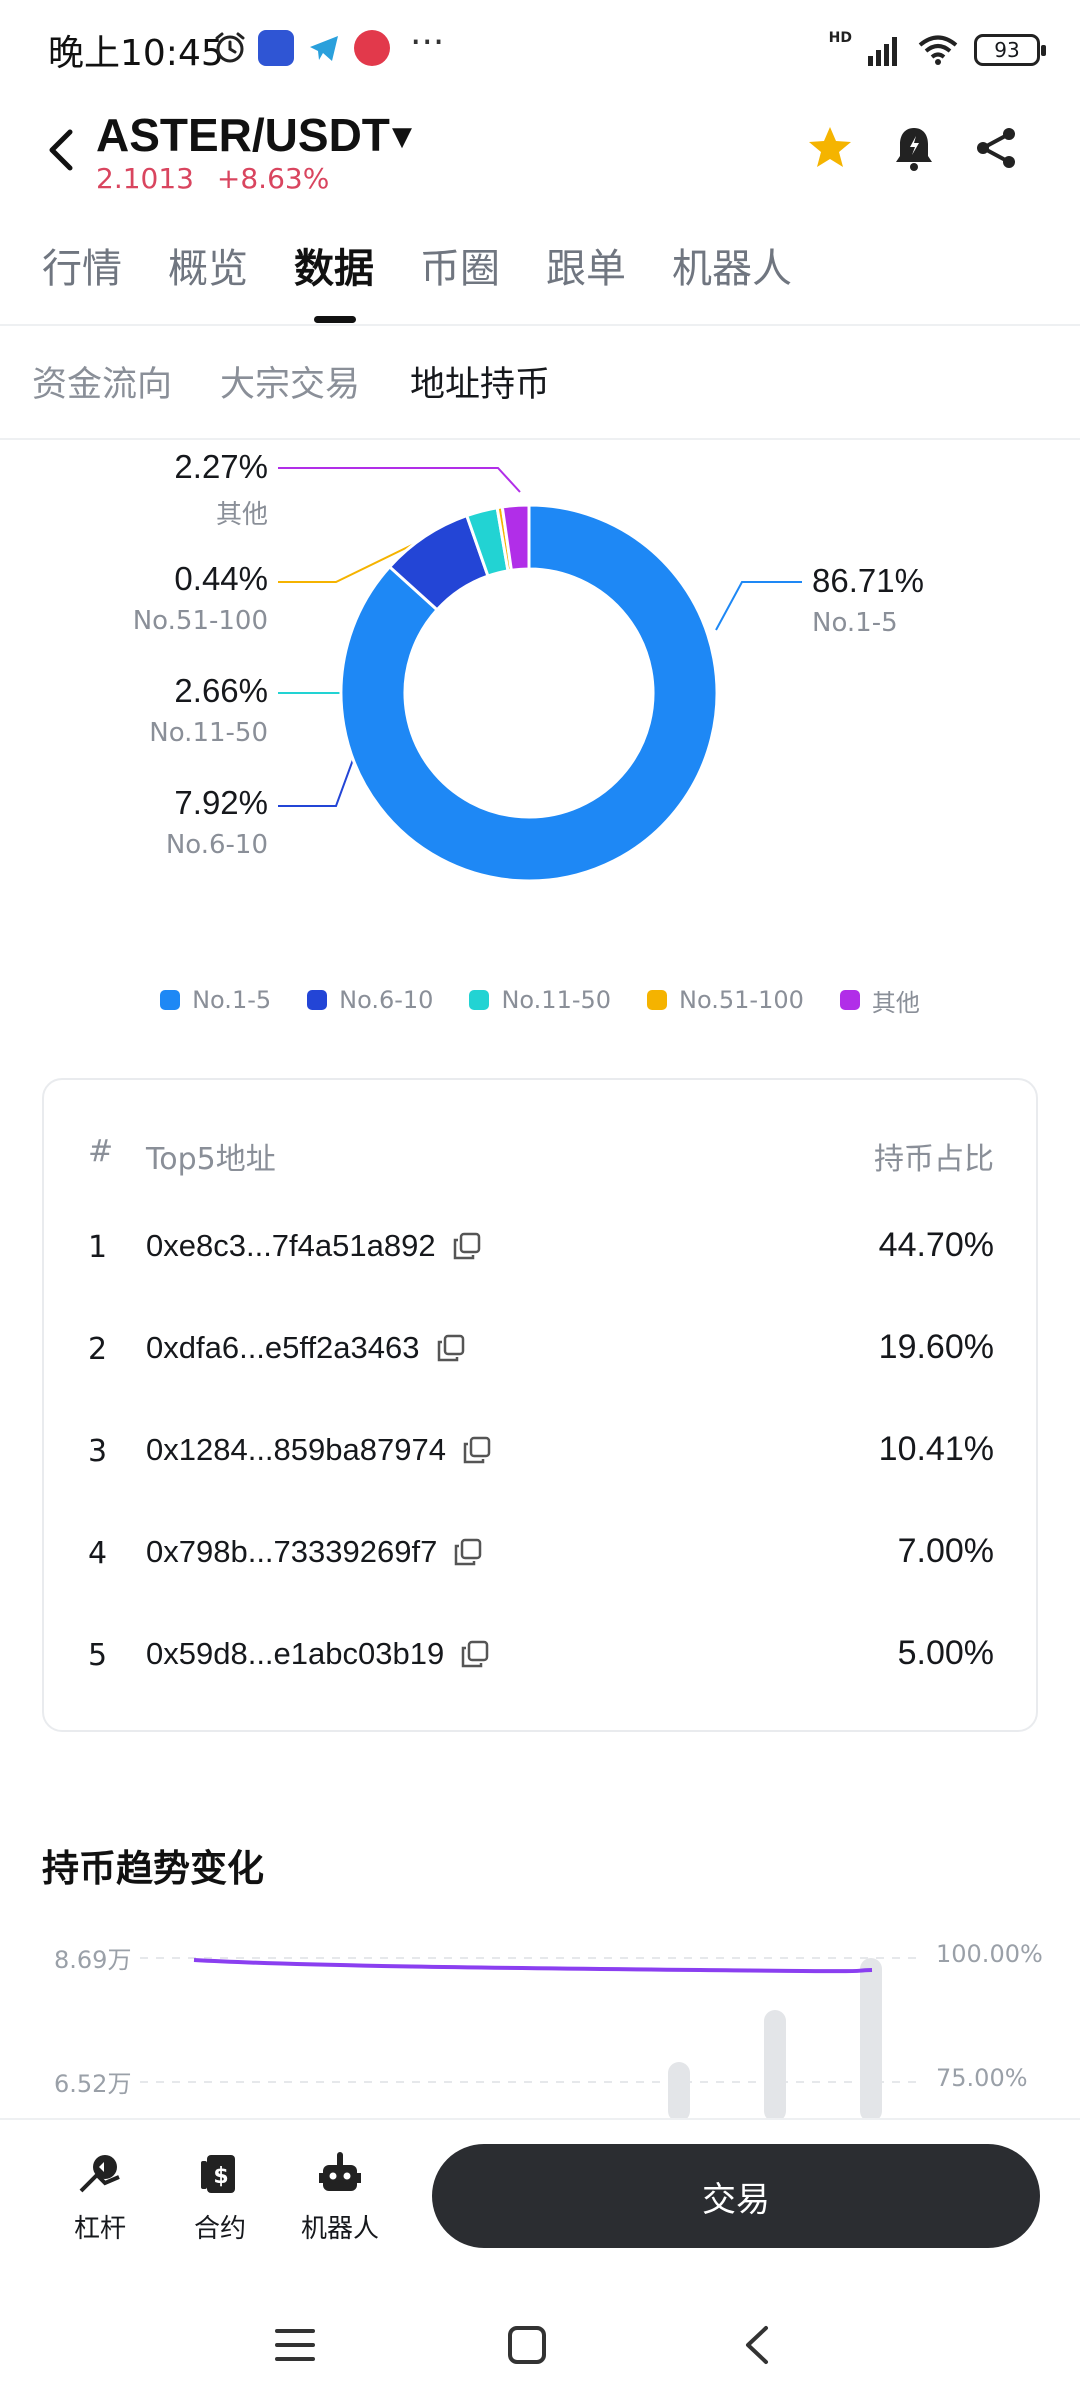 The width and height of the screenshot is (1080, 2400). What do you see at coordinates (98, 1553) in the screenshot?
I see `row-rank: 4` at bounding box center [98, 1553].